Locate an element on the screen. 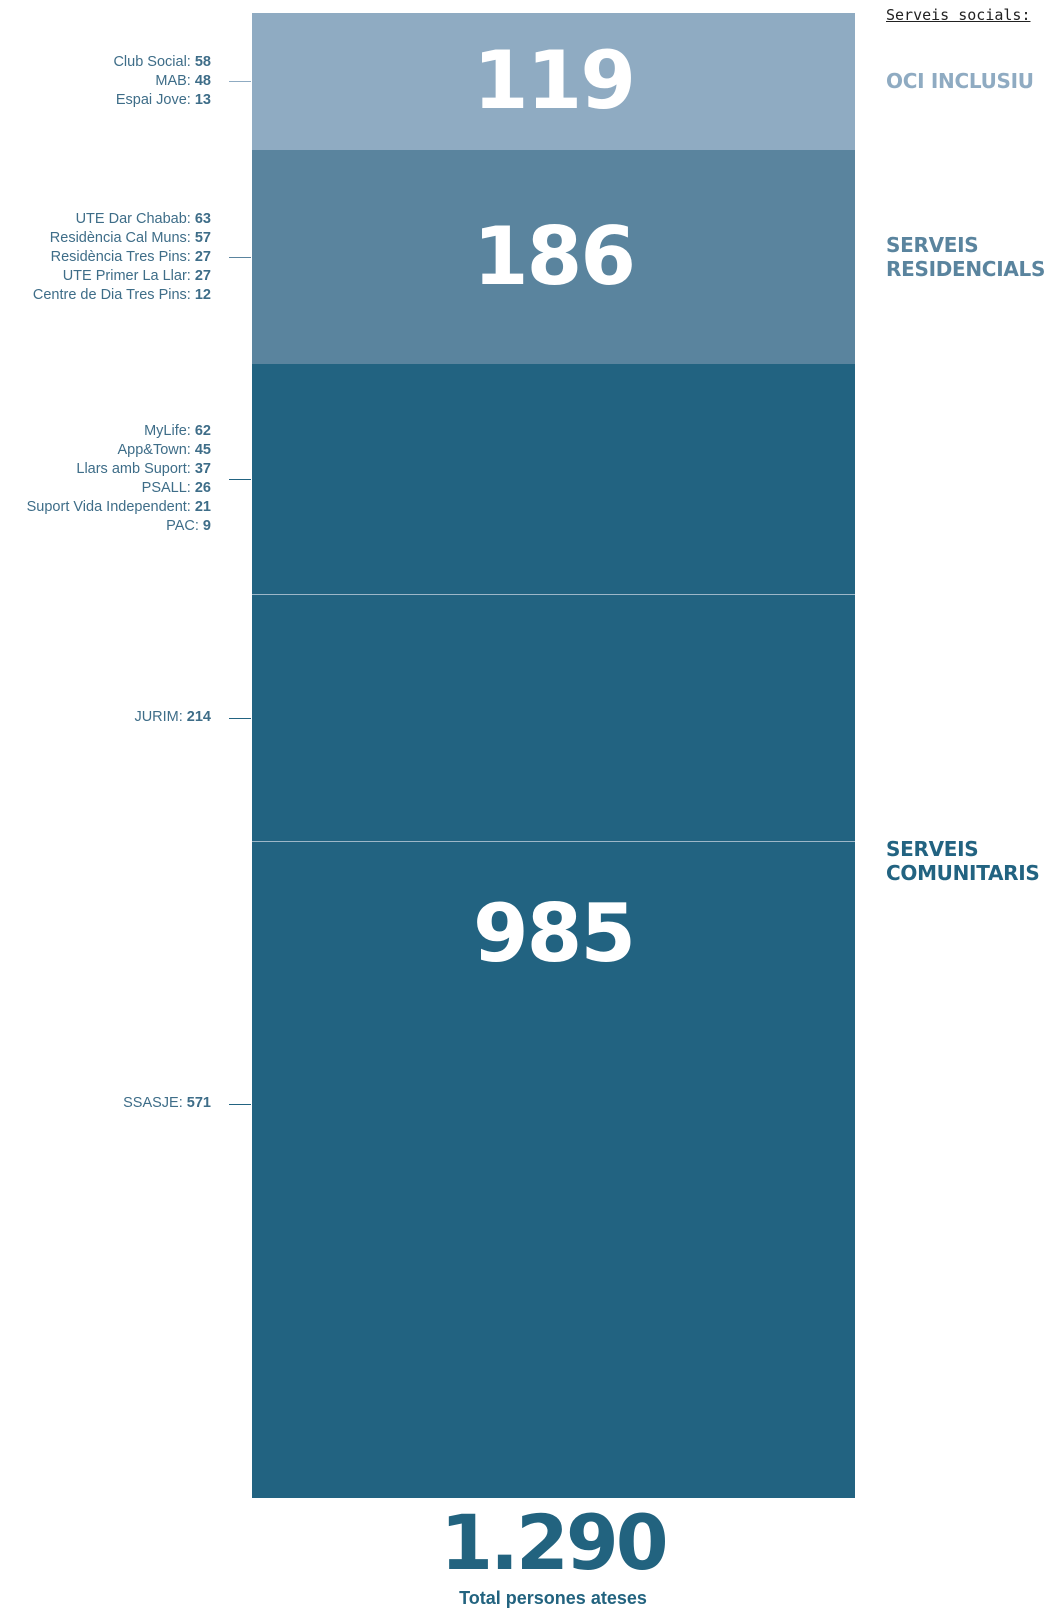 The width and height of the screenshot is (1061, 1612). item-label: MAB: 48 is located at coordinates (162, 81).